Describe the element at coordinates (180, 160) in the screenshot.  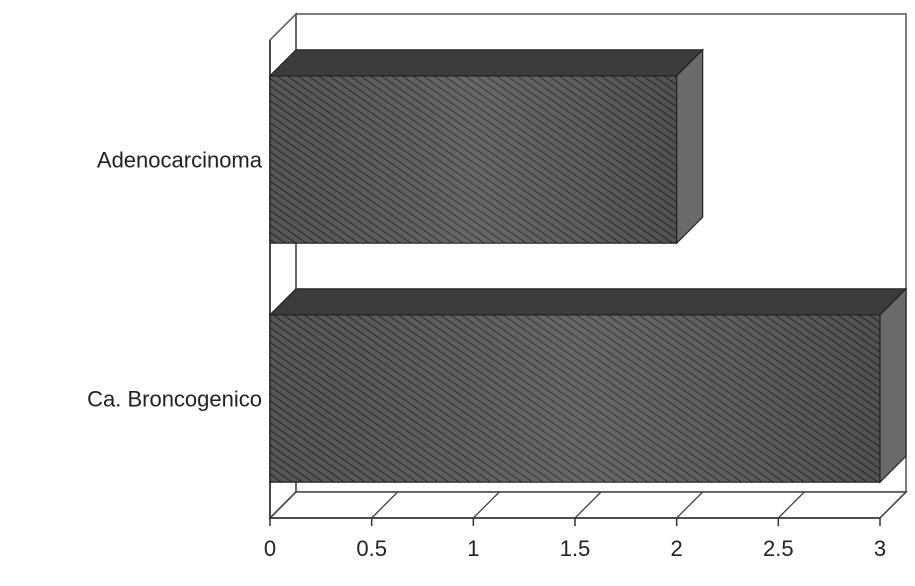
I see `category-label: Adenocarcinoma` at that location.